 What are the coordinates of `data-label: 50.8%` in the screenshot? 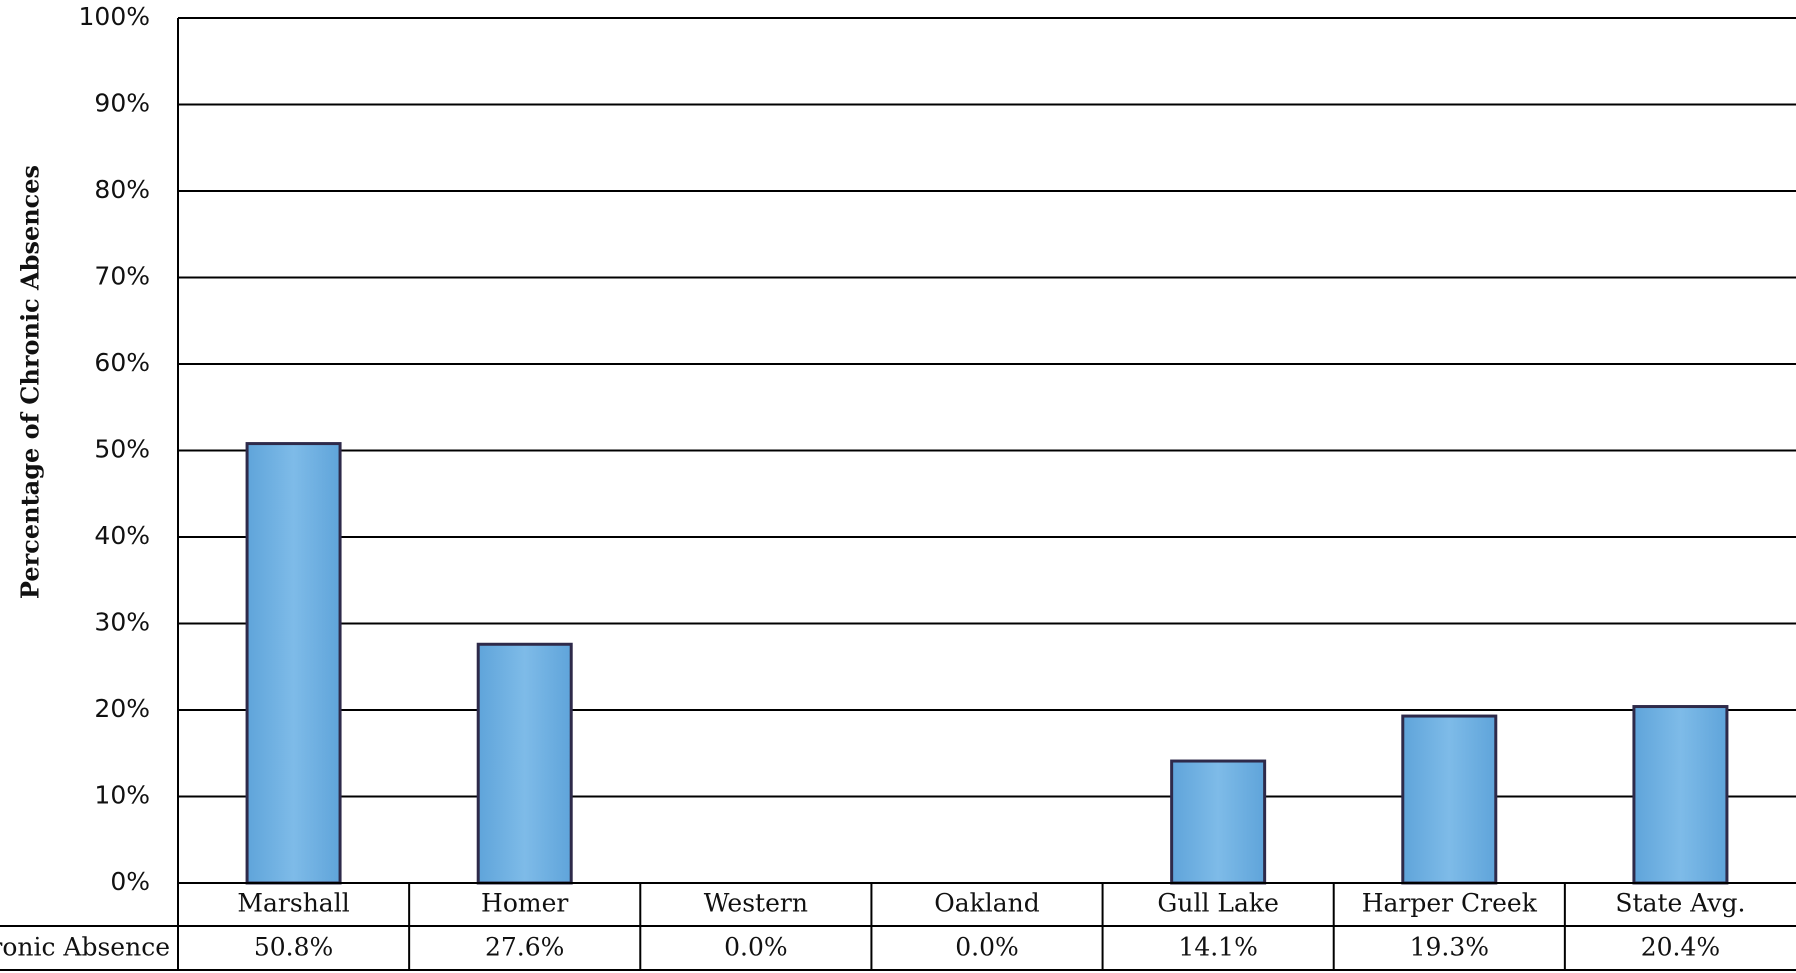 It's located at (293, 947).